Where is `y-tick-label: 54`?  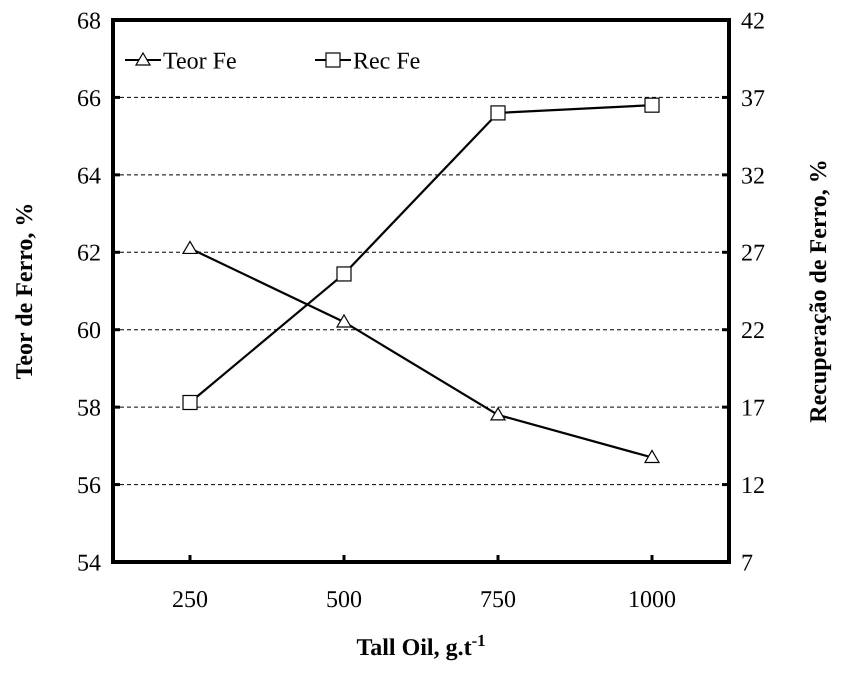
y-tick-label: 54 is located at coordinates (89, 563).